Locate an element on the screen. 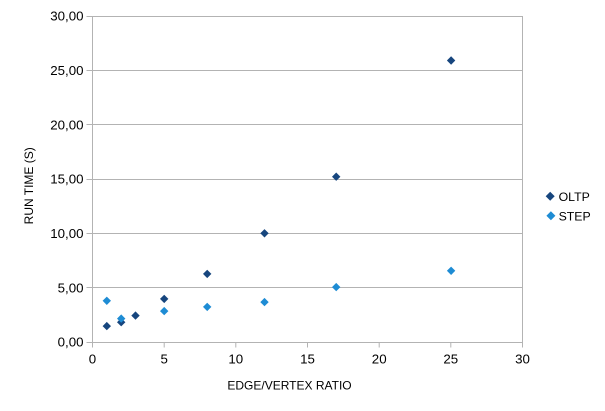  svg-text: 30 is located at coordinates (522, 358).